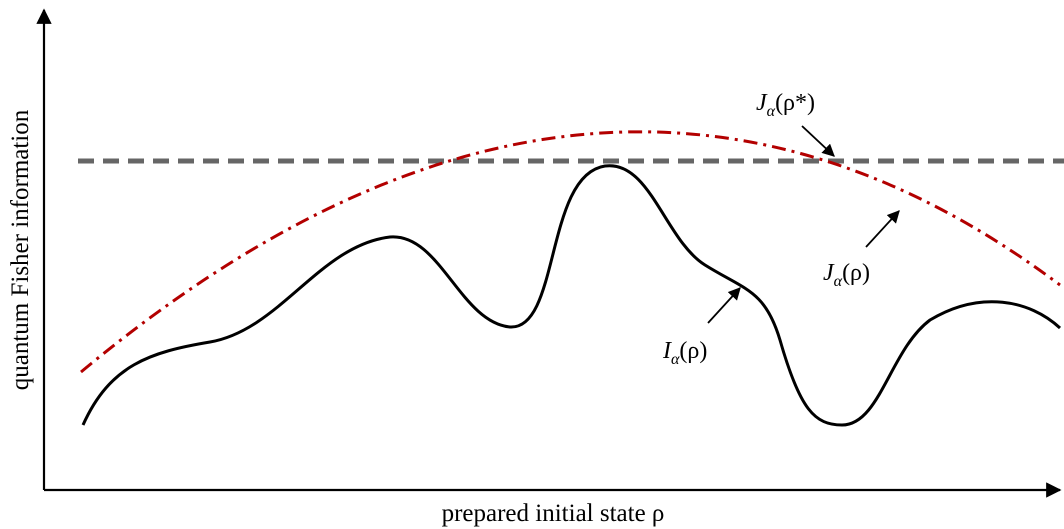 Image resolution: width=1064 pixels, height=529 pixels. I want to click on x-axis-label: prepared initial state ρ, so click(553, 513).